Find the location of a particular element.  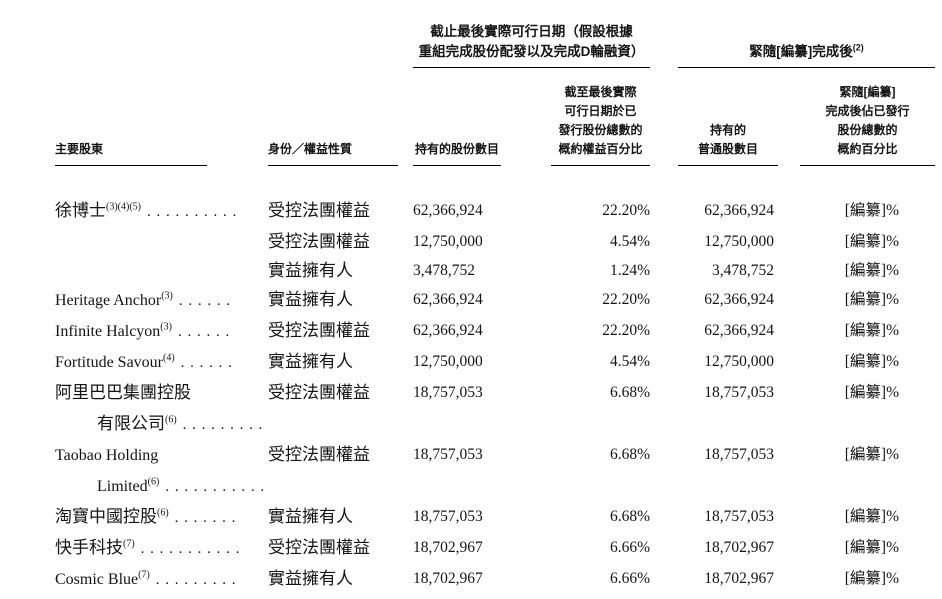

pct-asof-cell: 4.54% is located at coordinates (629, 361).